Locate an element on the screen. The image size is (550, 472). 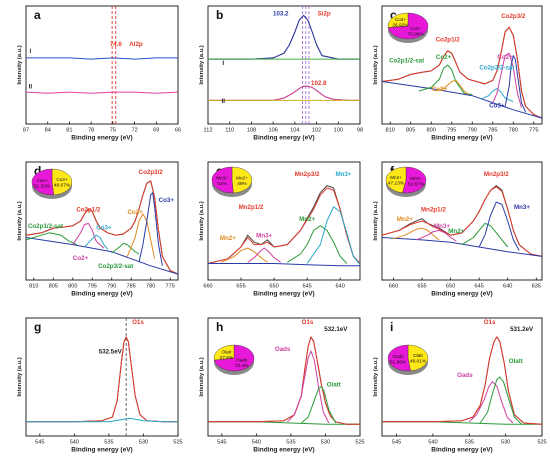
pie-label: Co3+ is located at coordinates (61, 179).